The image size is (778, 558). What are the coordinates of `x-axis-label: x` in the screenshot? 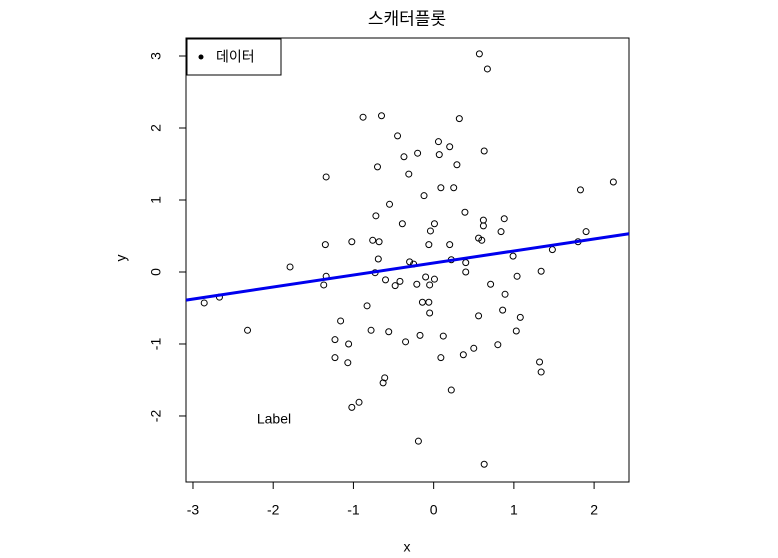 It's located at (407, 547).